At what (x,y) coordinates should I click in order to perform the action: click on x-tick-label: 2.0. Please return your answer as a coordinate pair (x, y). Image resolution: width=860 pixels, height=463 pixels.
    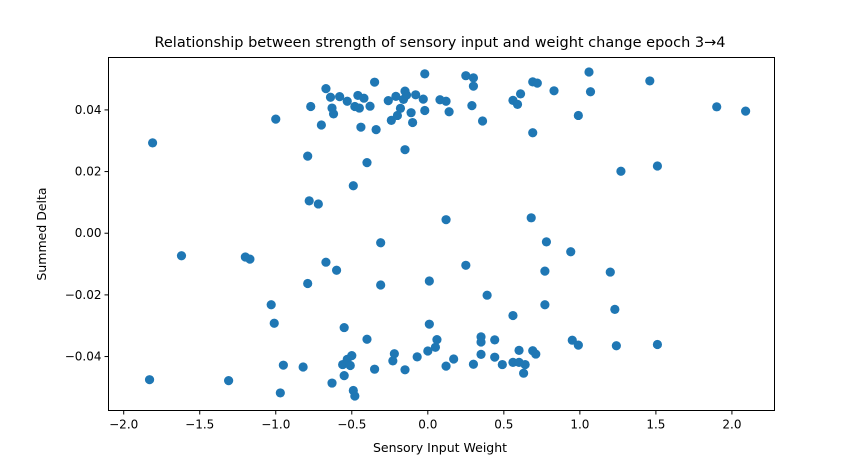
    Looking at the image, I should click on (731, 425).